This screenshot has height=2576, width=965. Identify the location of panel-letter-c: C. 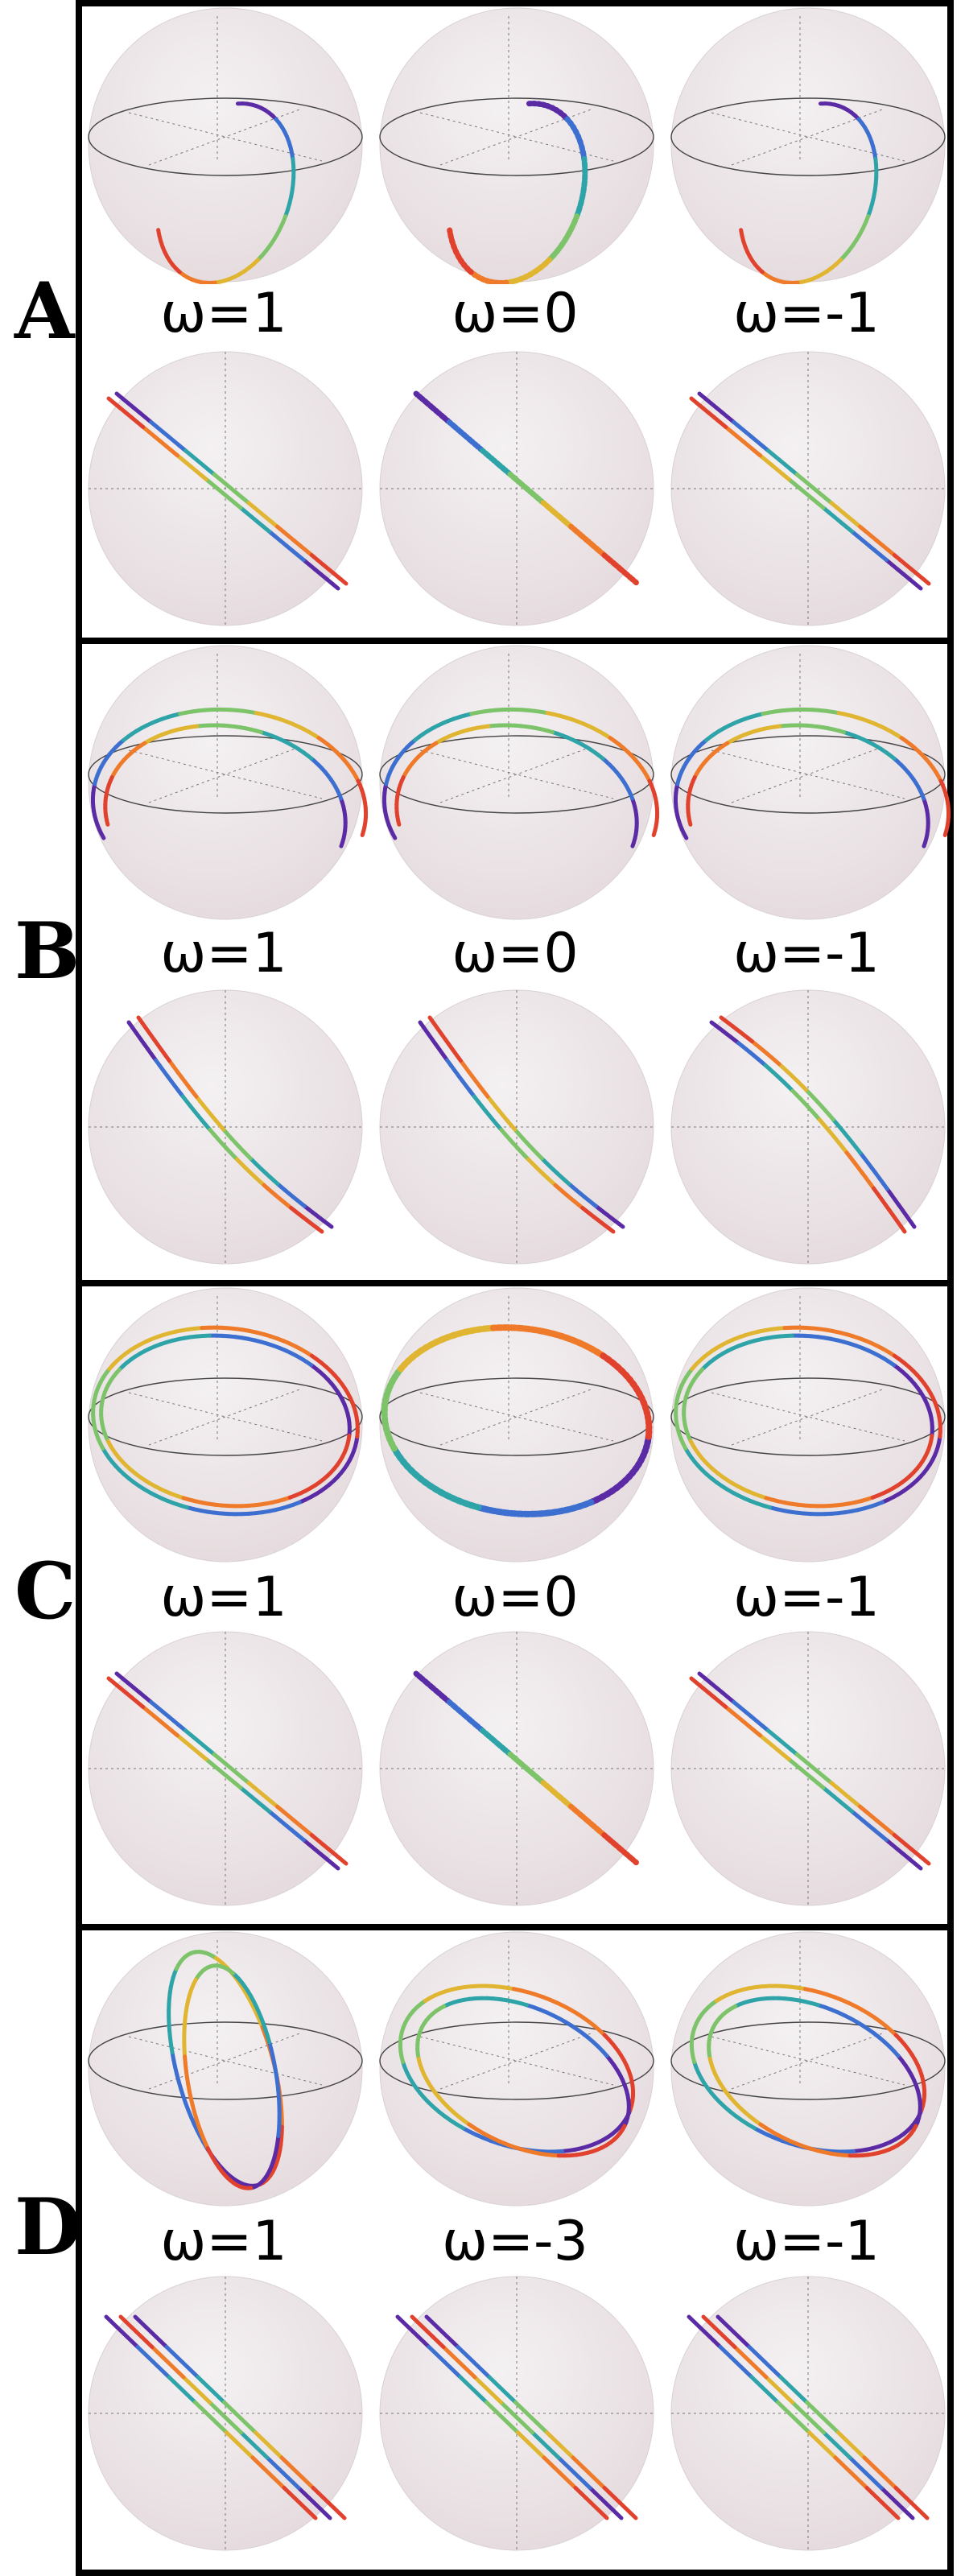
(45, 1591).